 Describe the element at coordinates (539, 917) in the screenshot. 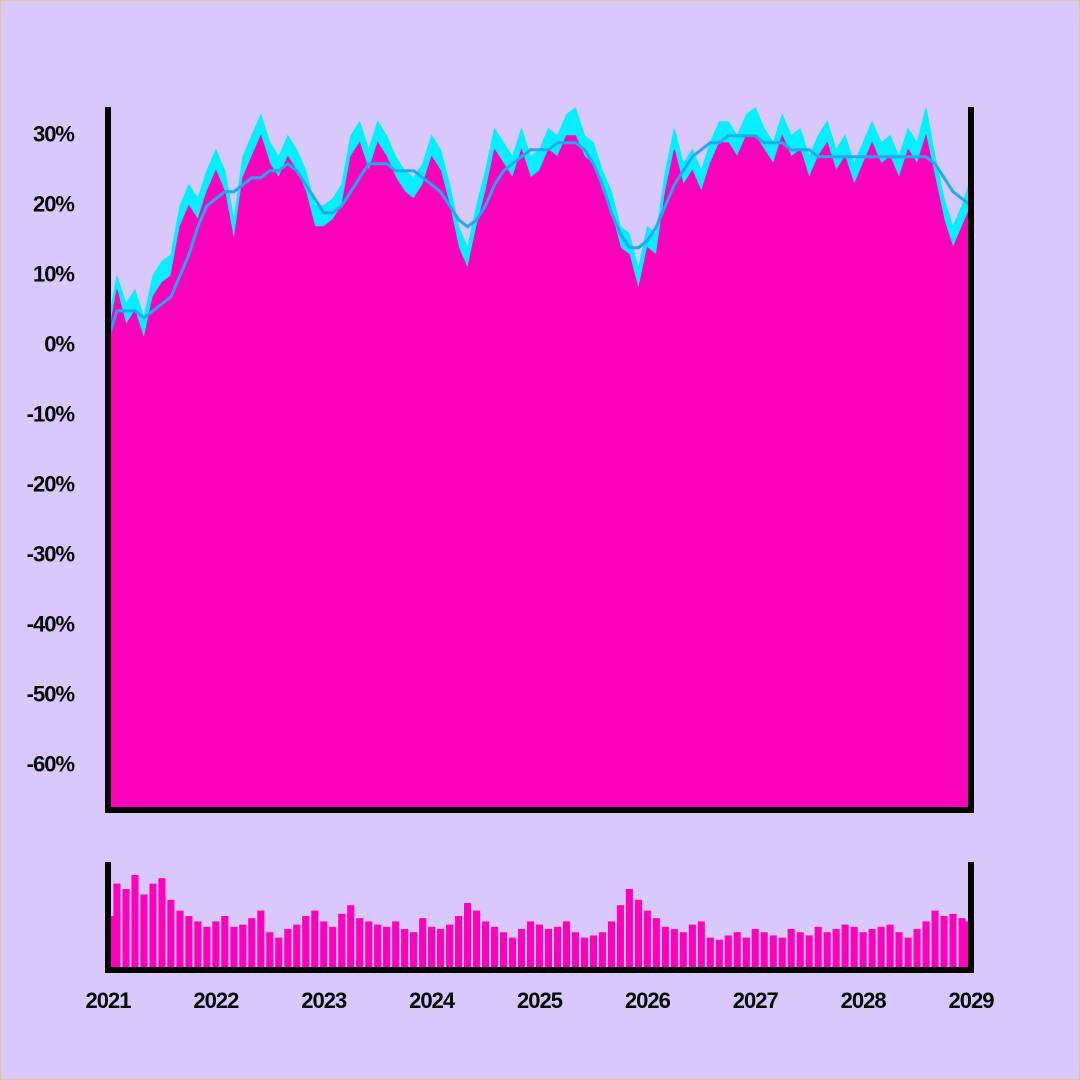

I see `axis-frame` at that location.